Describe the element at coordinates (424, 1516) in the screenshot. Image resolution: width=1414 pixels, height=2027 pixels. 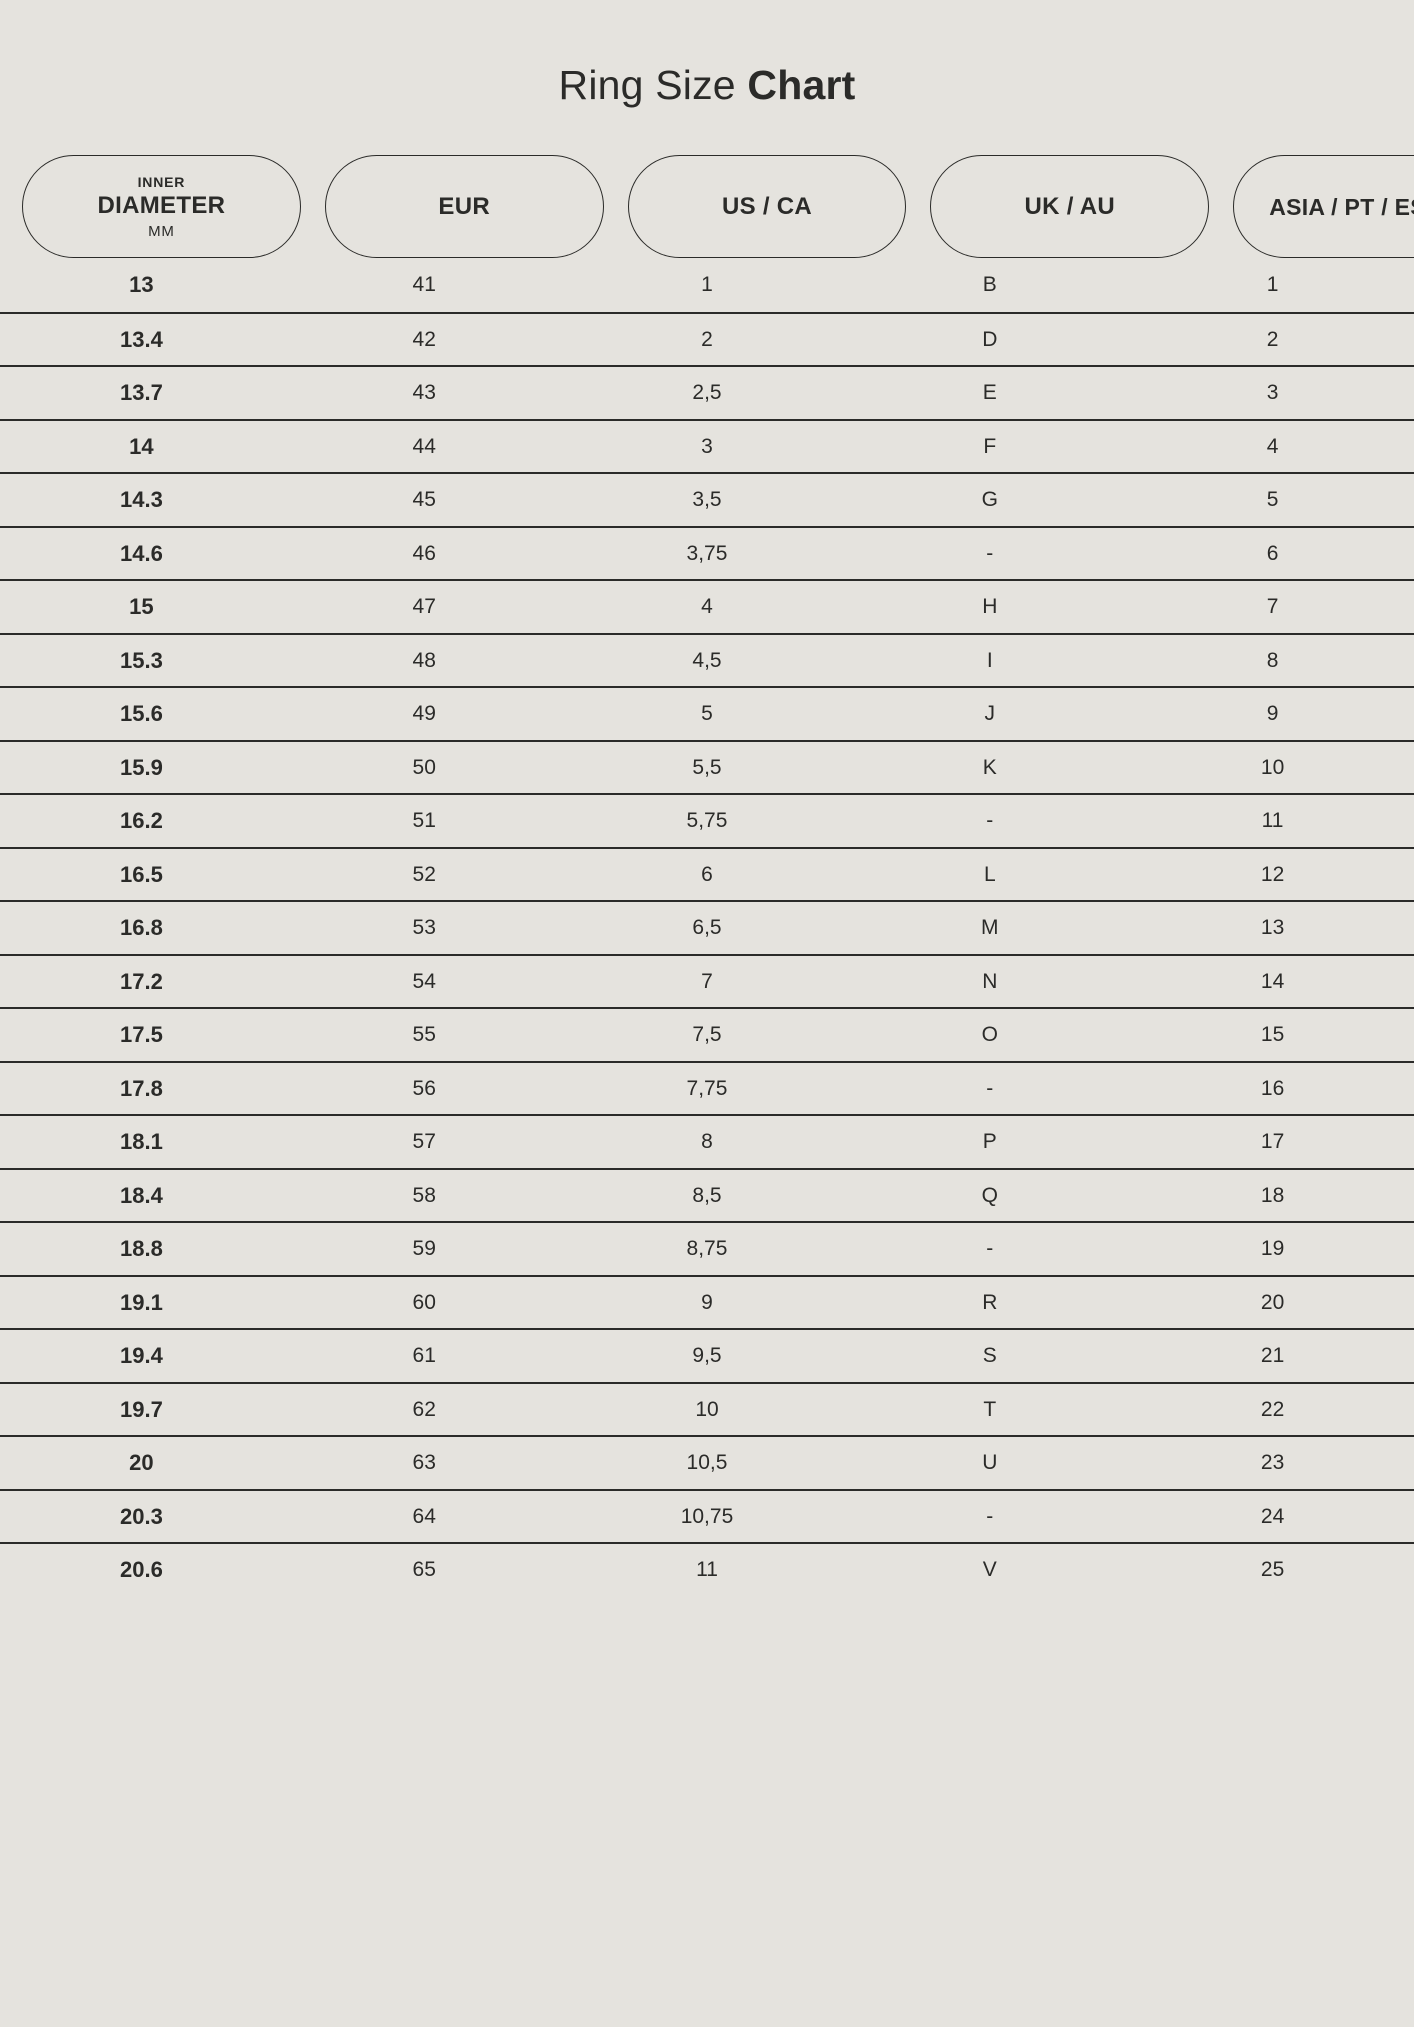
I see `cell-size-value: 64` at that location.